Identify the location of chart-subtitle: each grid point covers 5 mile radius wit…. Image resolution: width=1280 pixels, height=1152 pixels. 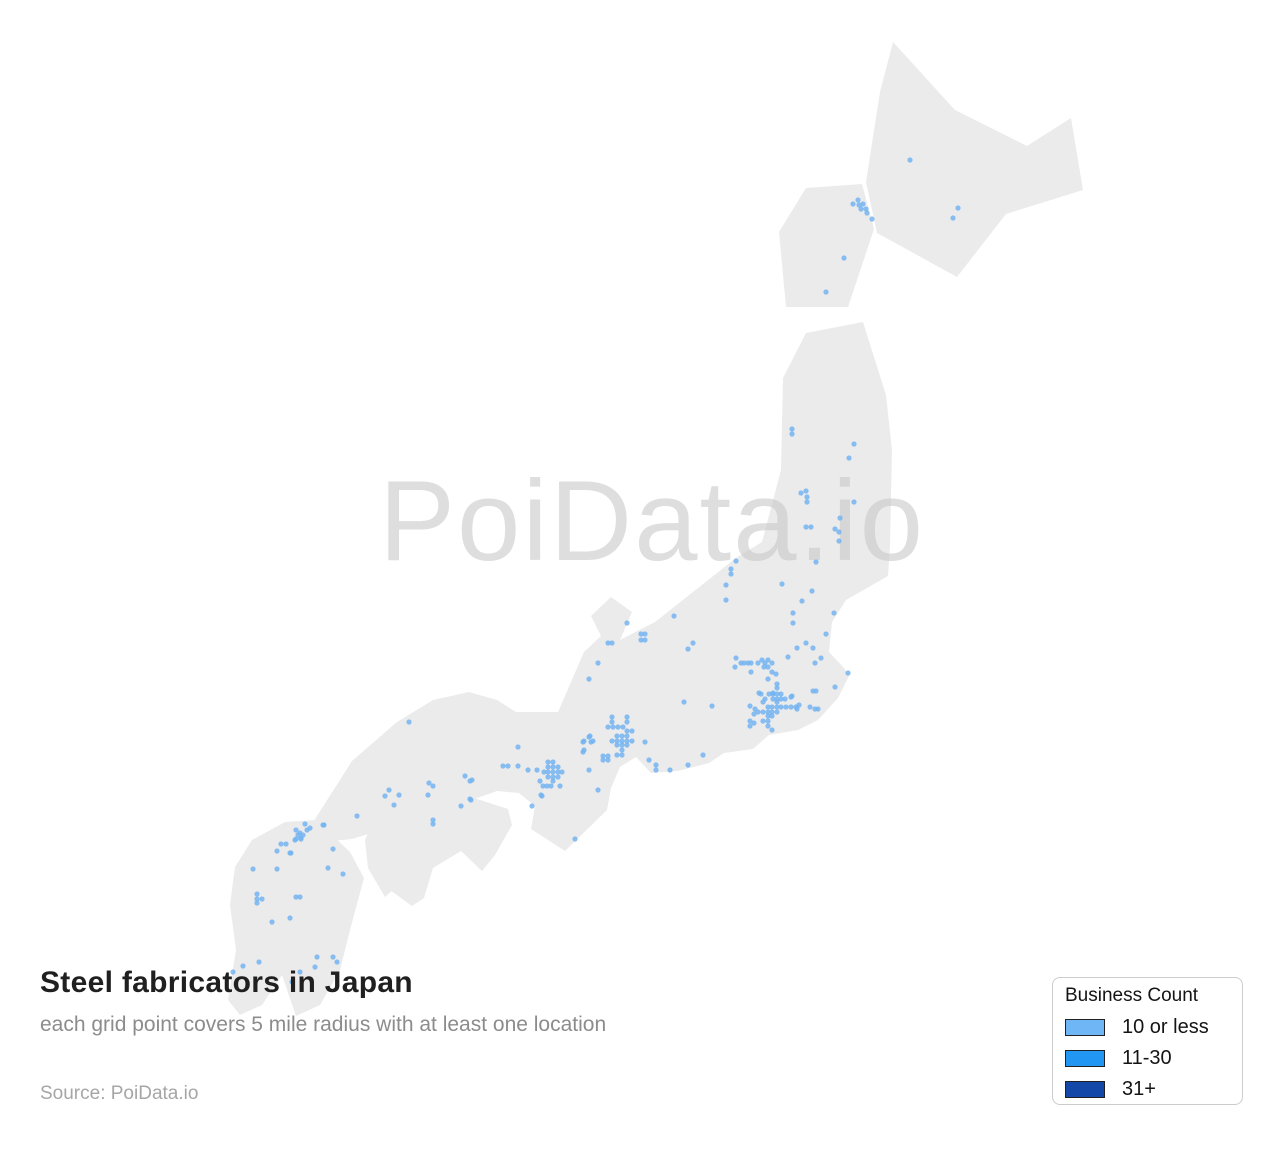
(323, 1024).